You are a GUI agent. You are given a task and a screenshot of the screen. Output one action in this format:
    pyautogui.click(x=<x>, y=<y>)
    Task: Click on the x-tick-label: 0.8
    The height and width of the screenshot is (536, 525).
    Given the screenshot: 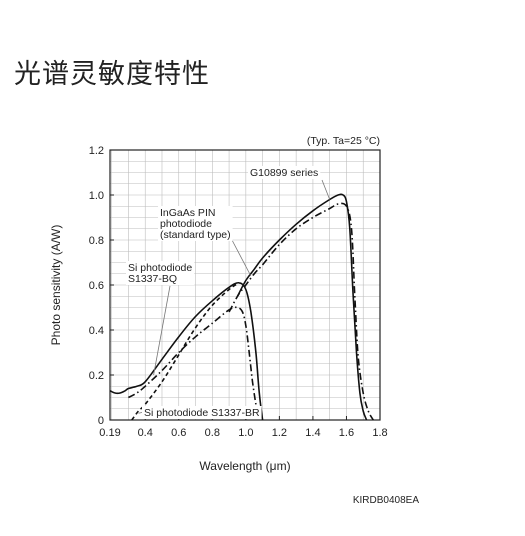 What is the action you would take?
    pyautogui.click(x=212, y=433)
    